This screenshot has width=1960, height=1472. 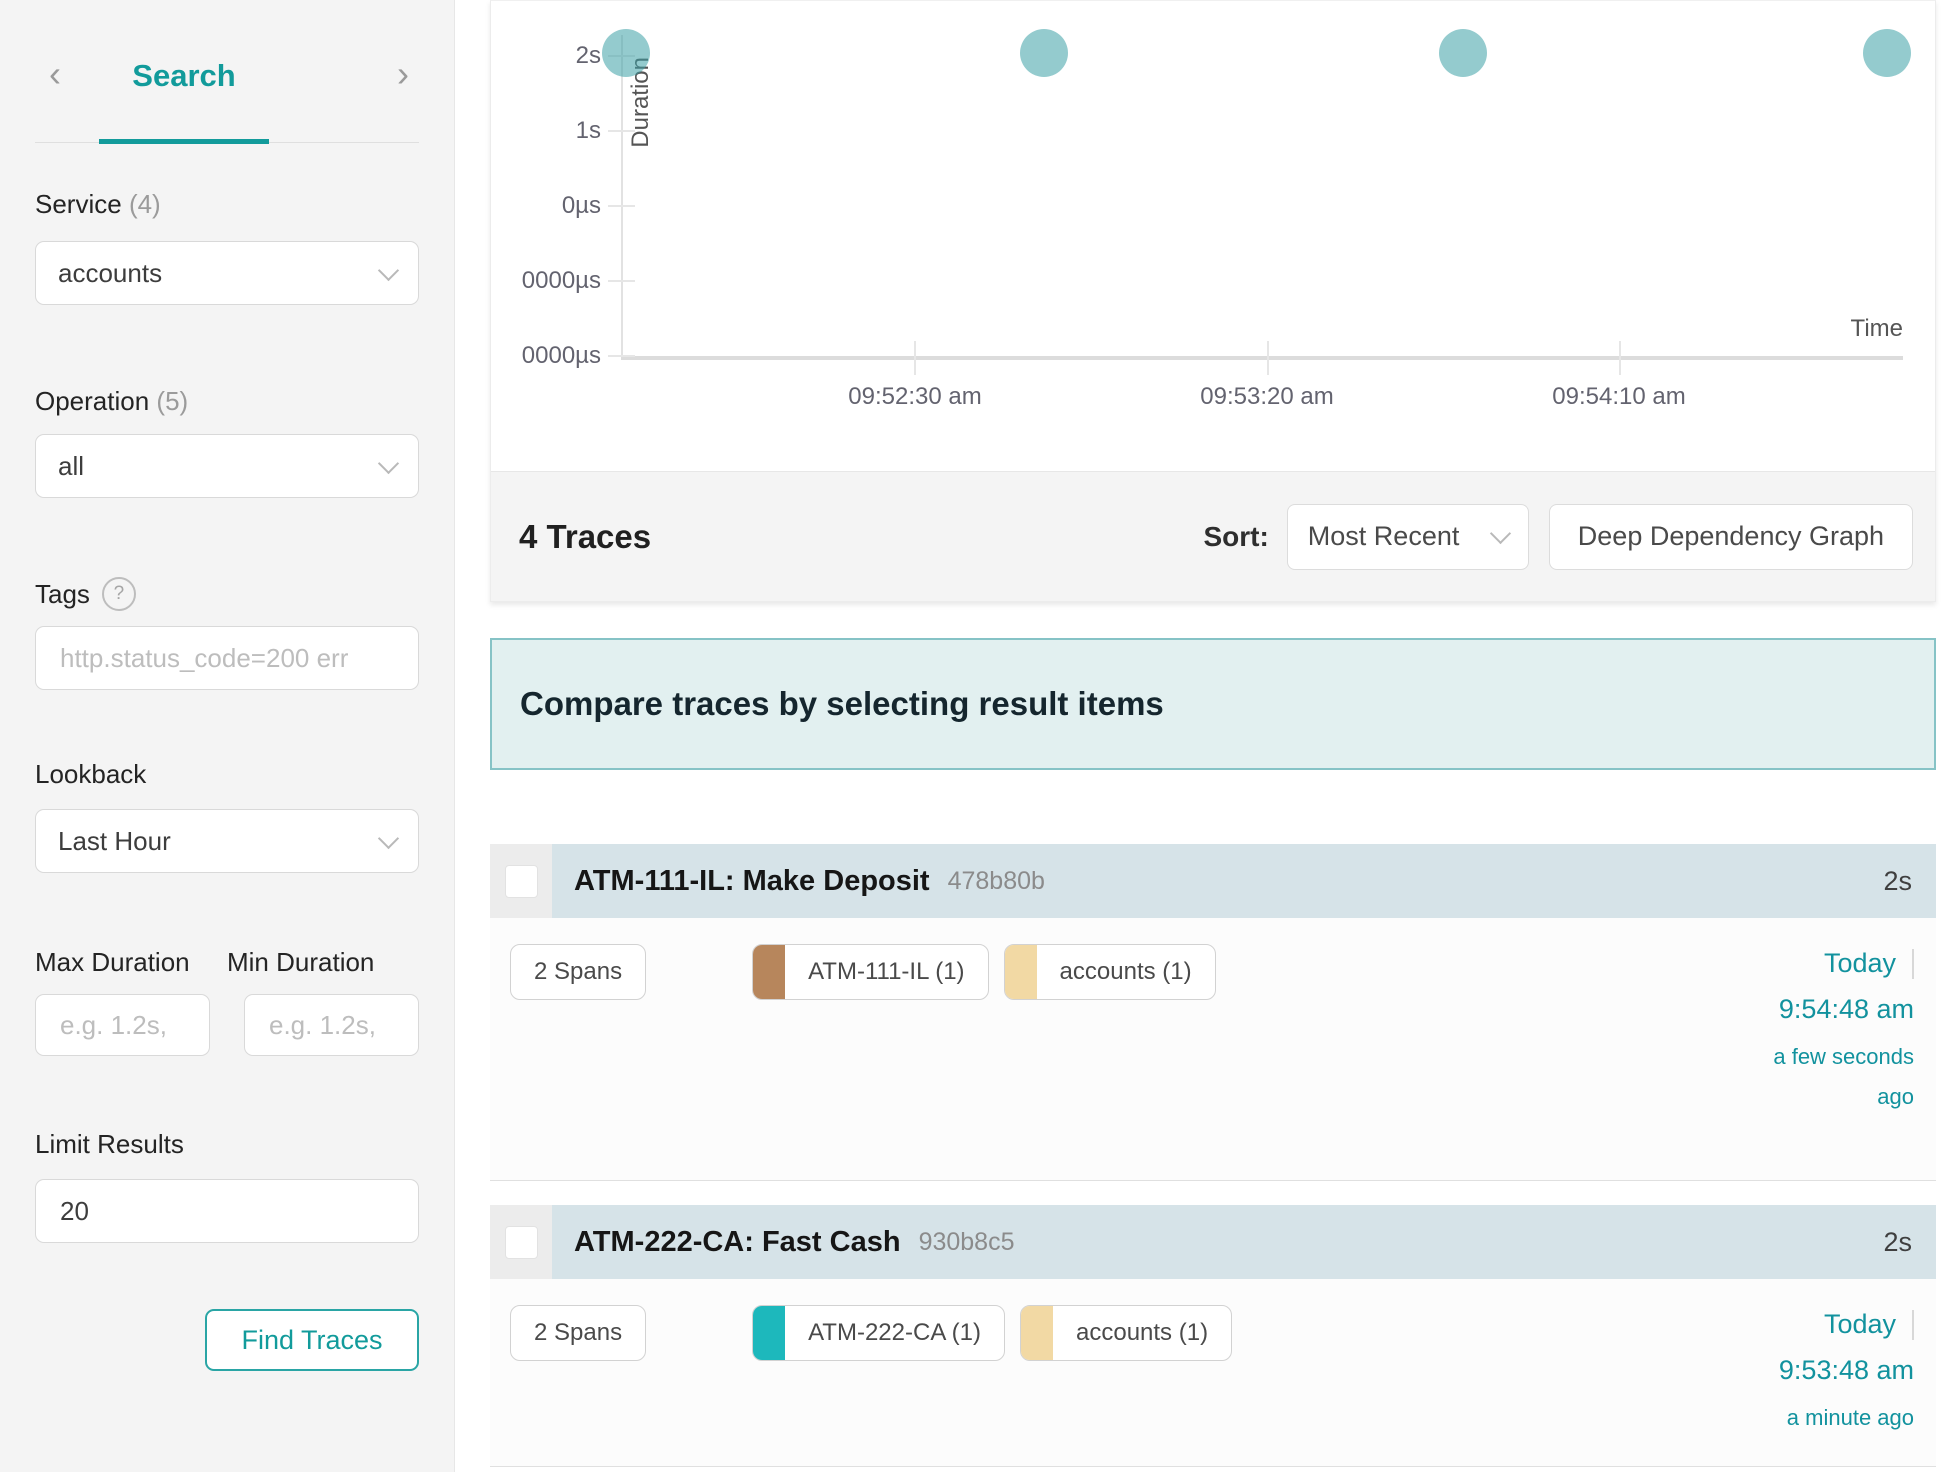 What do you see at coordinates (118, 594) in the screenshot?
I see `help-icon: ?` at bounding box center [118, 594].